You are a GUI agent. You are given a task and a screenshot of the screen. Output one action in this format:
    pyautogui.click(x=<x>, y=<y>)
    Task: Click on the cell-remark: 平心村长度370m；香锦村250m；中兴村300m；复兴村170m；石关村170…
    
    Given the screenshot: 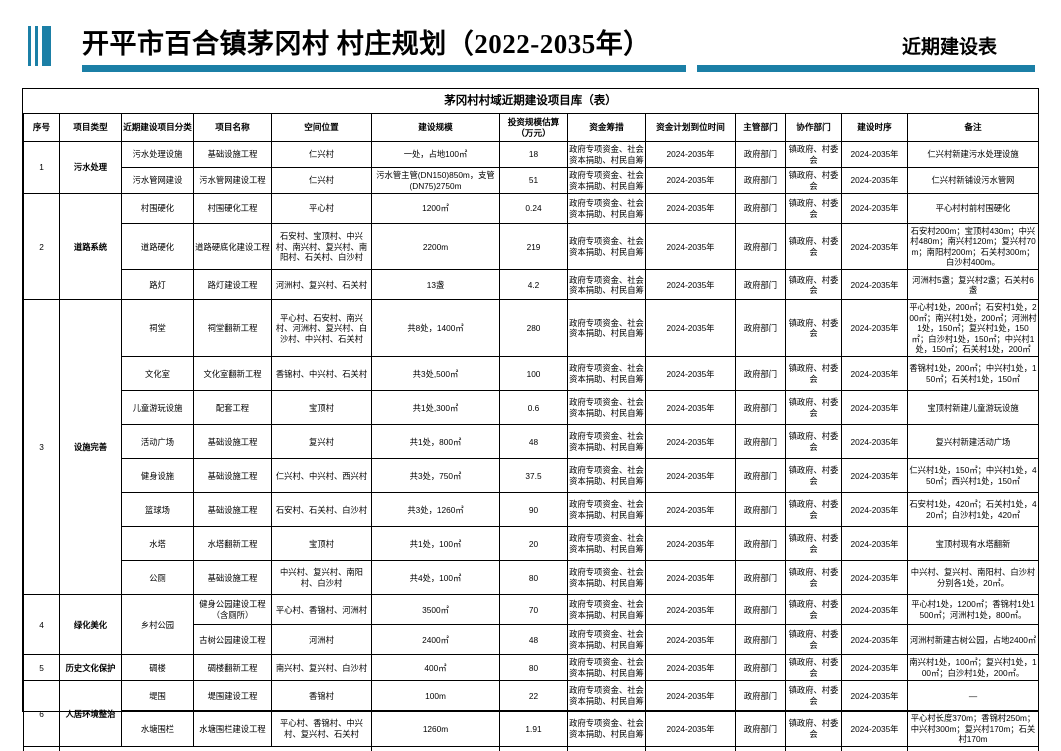 What is the action you would take?
    pyautogui.click(x=973, y=729)
    